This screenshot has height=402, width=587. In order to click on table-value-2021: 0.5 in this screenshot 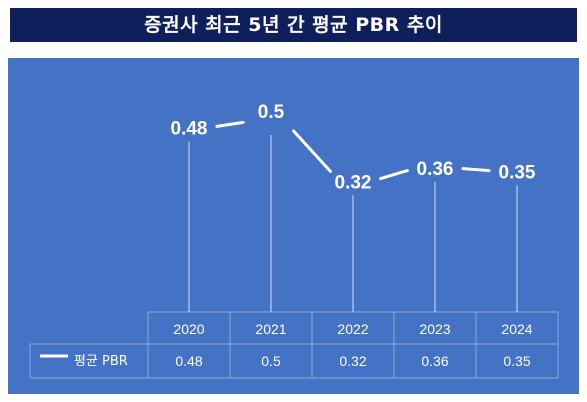, I will do `click(271, 361)`.